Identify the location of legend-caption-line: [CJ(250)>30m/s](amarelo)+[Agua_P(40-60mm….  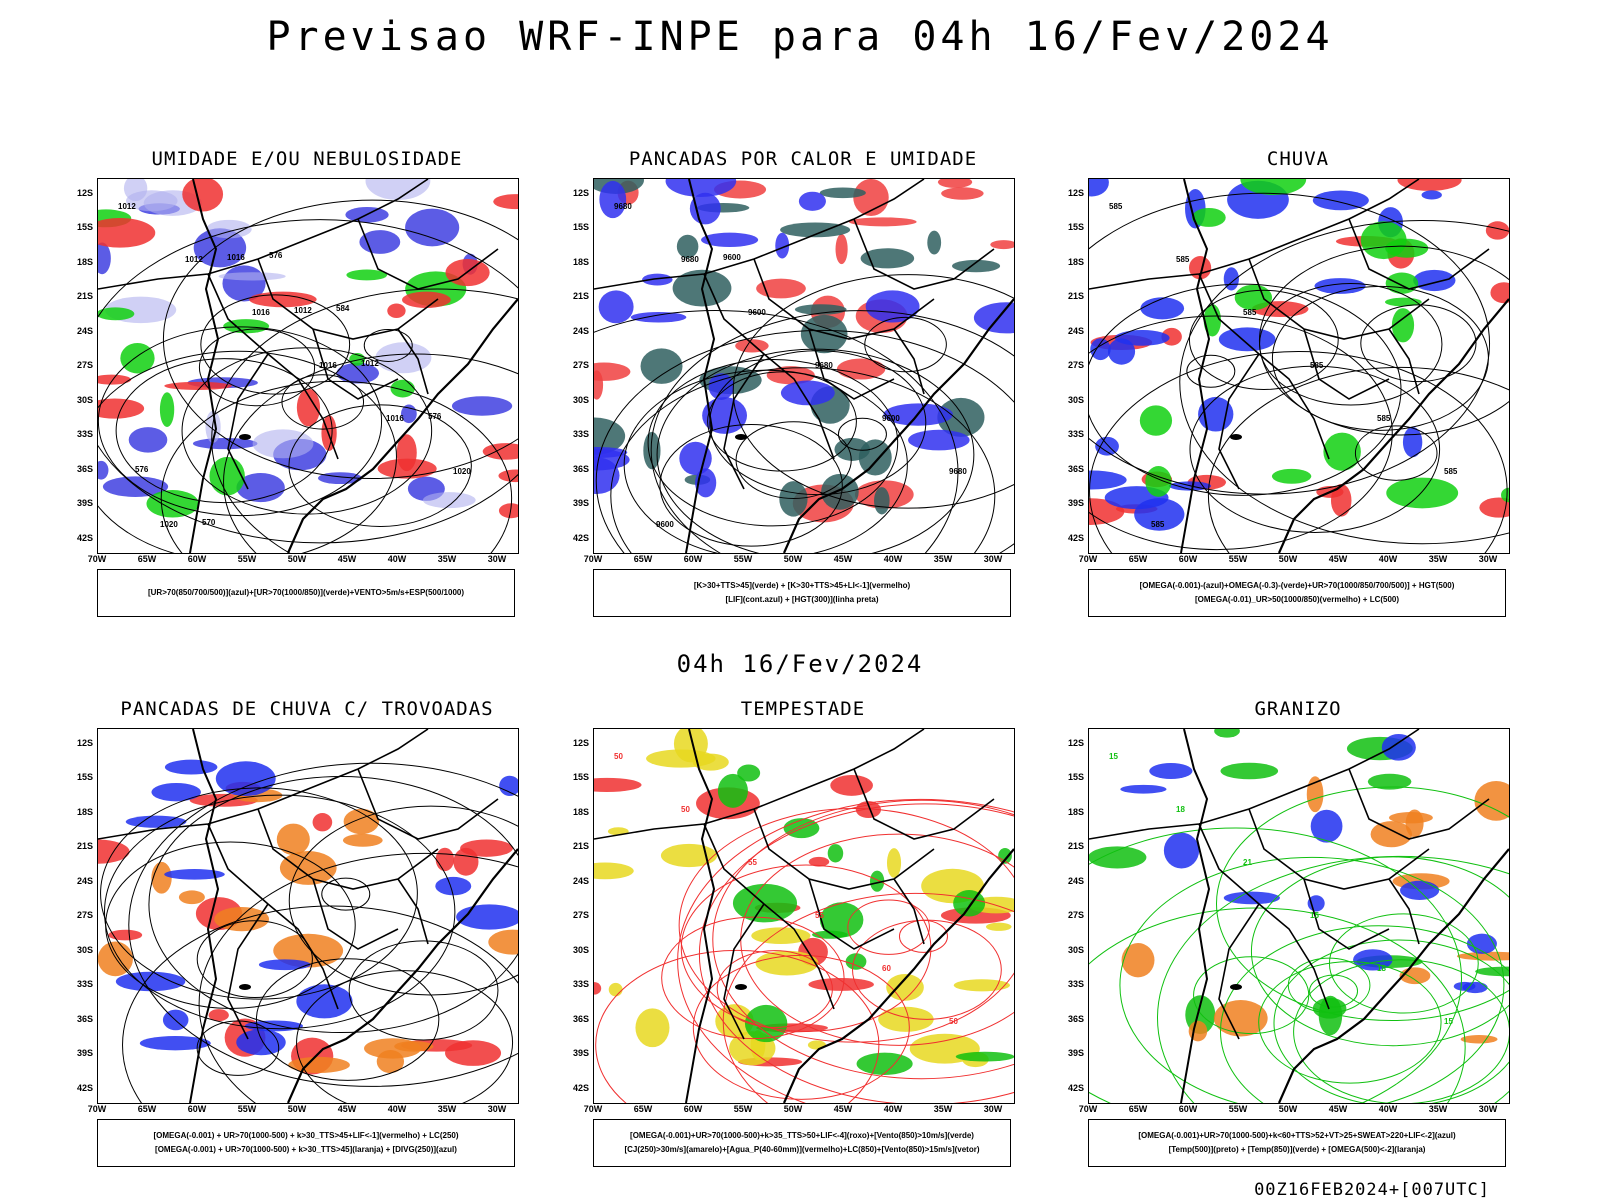
(802, 1149).